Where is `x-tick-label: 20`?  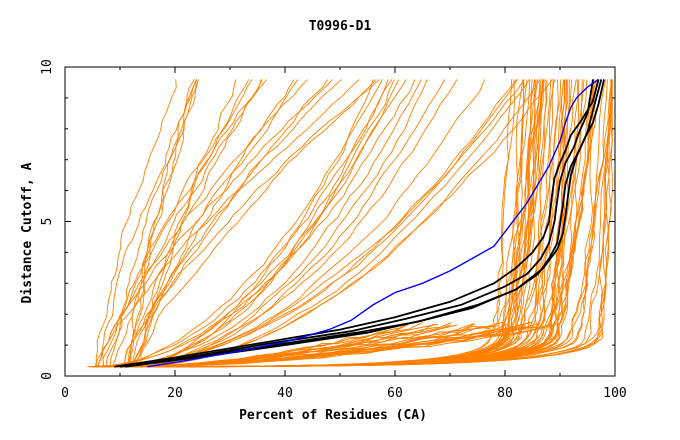
x-tick-label: 20 is located at coordinates (175, 393).